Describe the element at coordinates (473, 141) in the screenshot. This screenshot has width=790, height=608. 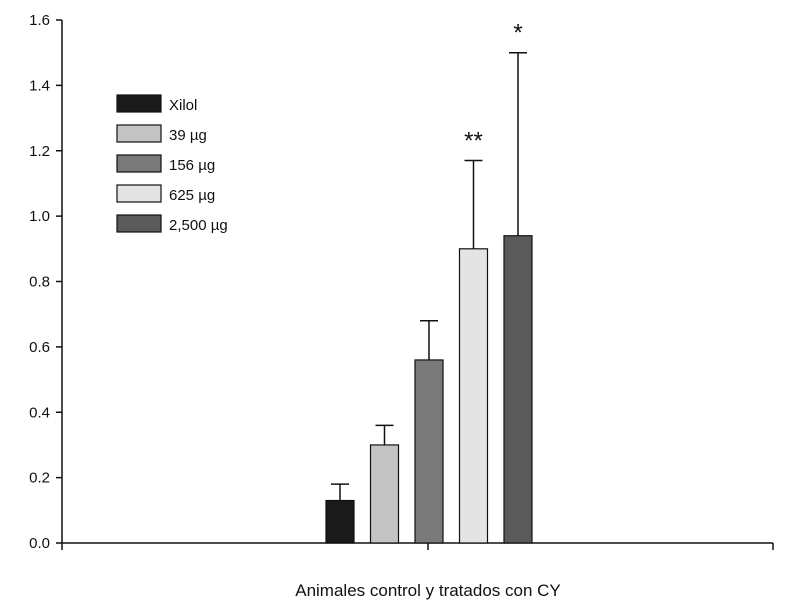
I see `significance-label: **` at that location.